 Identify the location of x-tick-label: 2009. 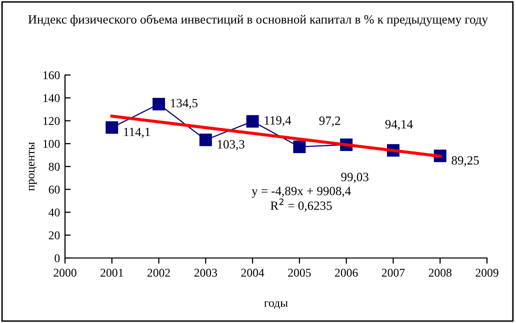
(487, 272).